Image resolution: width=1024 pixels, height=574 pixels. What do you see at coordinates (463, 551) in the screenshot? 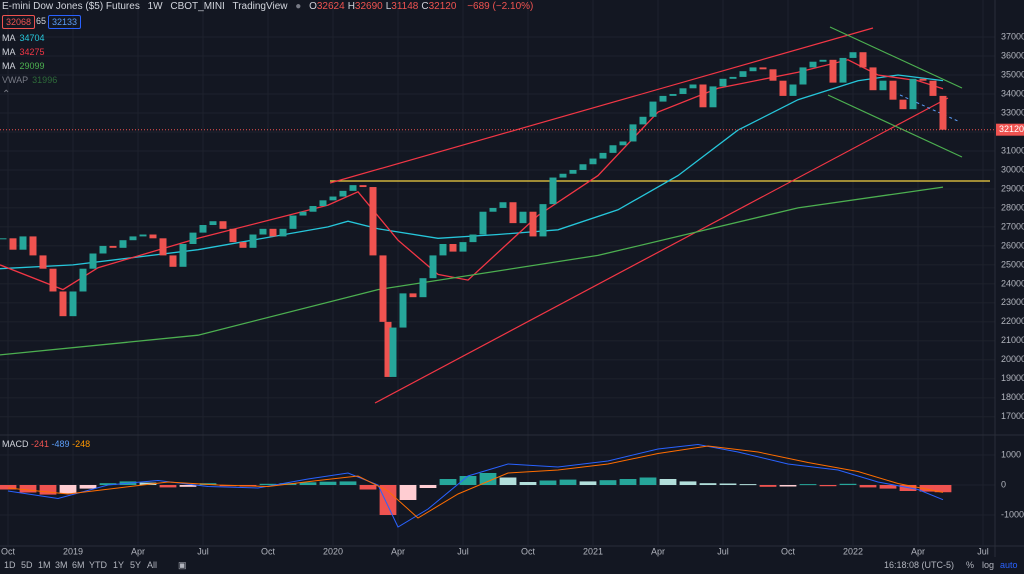
I see `x-tick-label: Jul` at bounding box center [463, 551].